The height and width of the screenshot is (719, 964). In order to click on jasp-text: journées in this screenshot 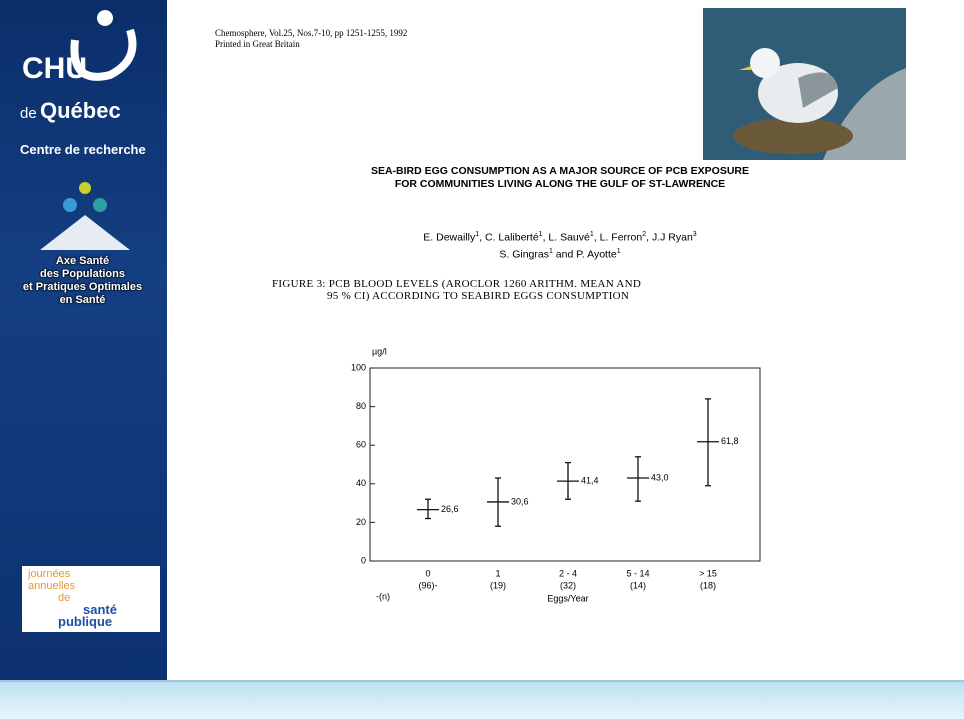, I will do `click(49, 574)`.